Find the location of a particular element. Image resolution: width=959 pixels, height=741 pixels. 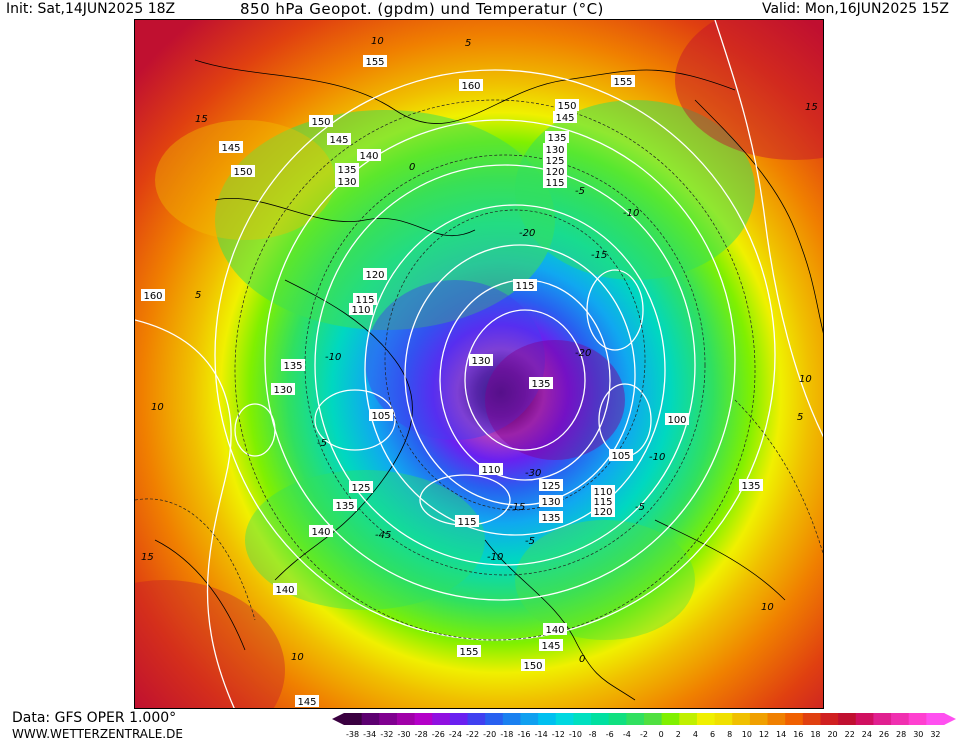

geo-label: 105 is located at coordinates (621, 455).